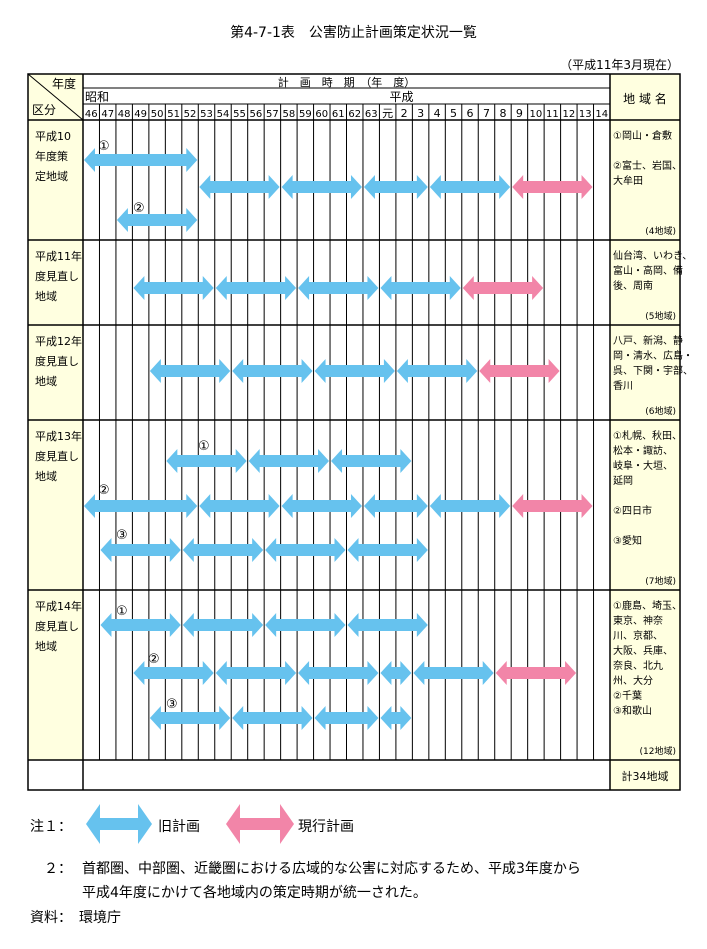  I want to click on year-tick-label: 10, so click(536, 114).